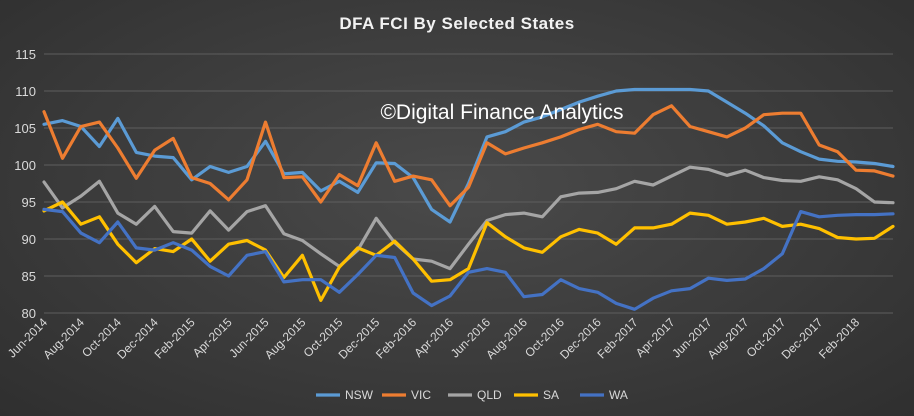 Image resolution: width=914 pixels, height=416 pixels. Describe the element at coordinates (396, 338) in the screenshot. I see `x-tick-label: Feb-2016` at that location.